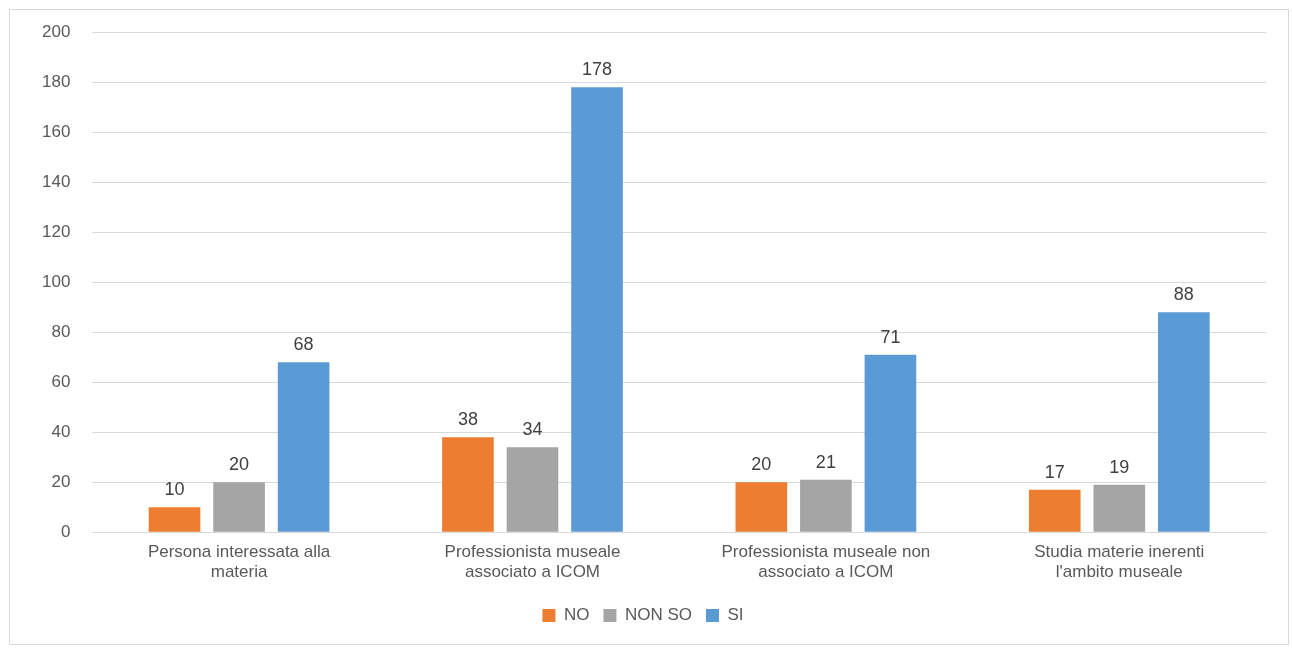 This screenshot has height=648, width=1292. What do you see at coordinates (61, 331) in the screenshot?
I see `y-tick-label: 80` at bounding box center [61, 331].